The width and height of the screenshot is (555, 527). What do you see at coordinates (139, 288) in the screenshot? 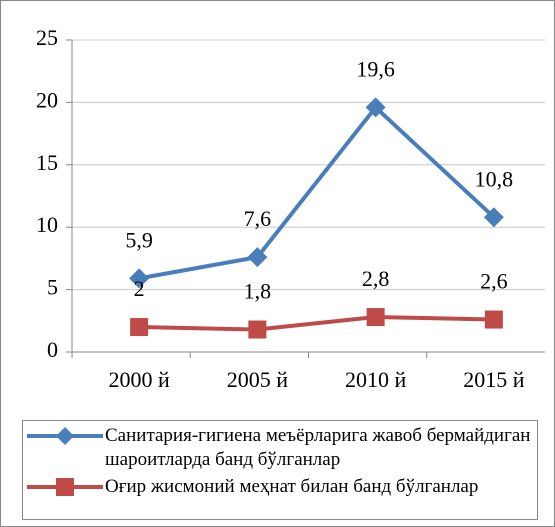
I see `data-label: 2` at bounding box center [139, 288].